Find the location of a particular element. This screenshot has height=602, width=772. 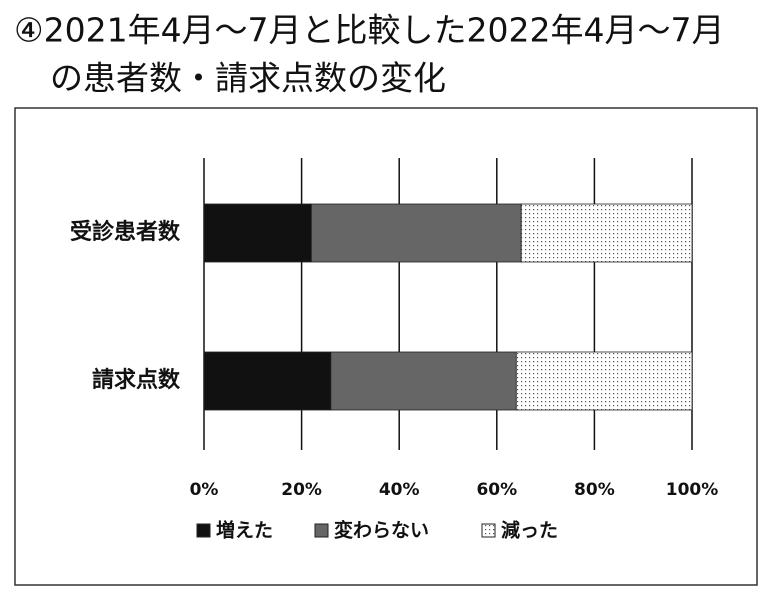

x-tick-label: 0% is located at coordinates (204, 490).